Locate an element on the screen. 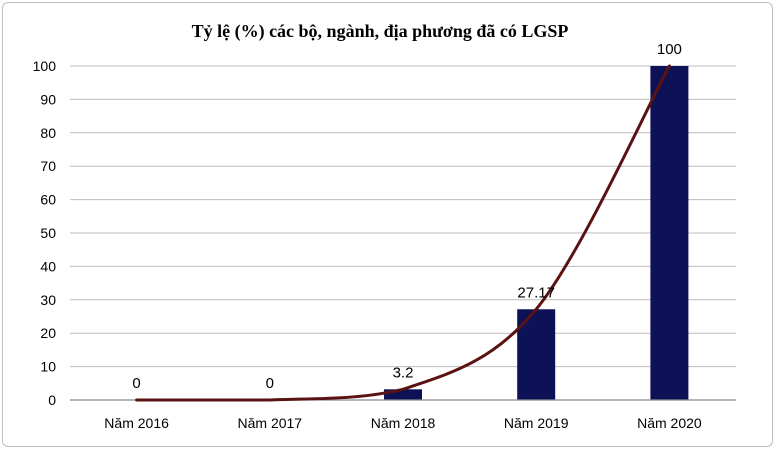  y-tick-label: 70 is located at coordinates (48, 166).